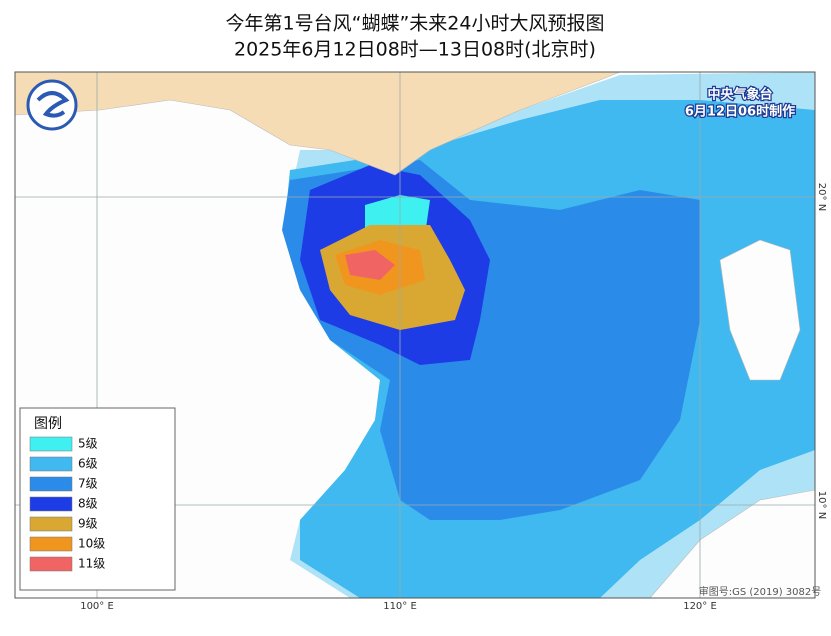 The image size is (831, 636). I want to click on logo-mark, so click(53, 104).